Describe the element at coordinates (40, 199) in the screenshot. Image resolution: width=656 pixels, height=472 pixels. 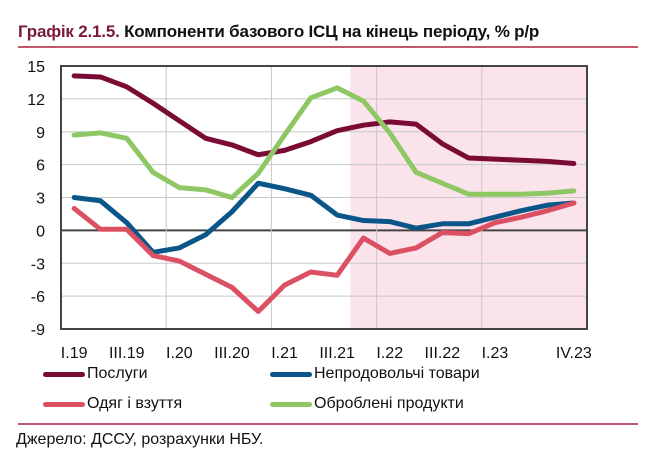
I see `y-tick-label: 3` at that location.